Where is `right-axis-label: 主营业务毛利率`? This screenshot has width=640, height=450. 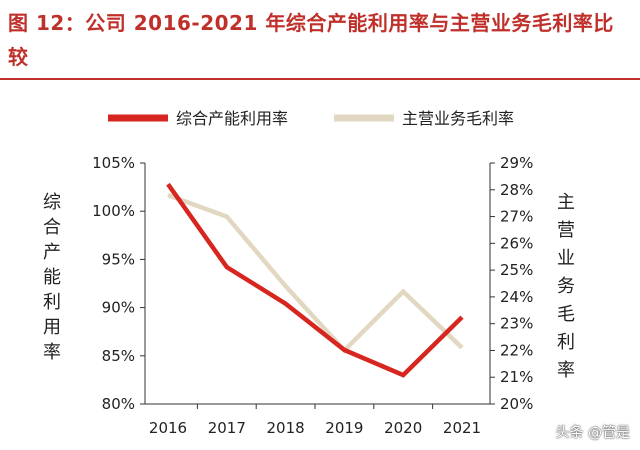 right-axis-label: 主营业务毛利率 is located at coordinates (566, 286).